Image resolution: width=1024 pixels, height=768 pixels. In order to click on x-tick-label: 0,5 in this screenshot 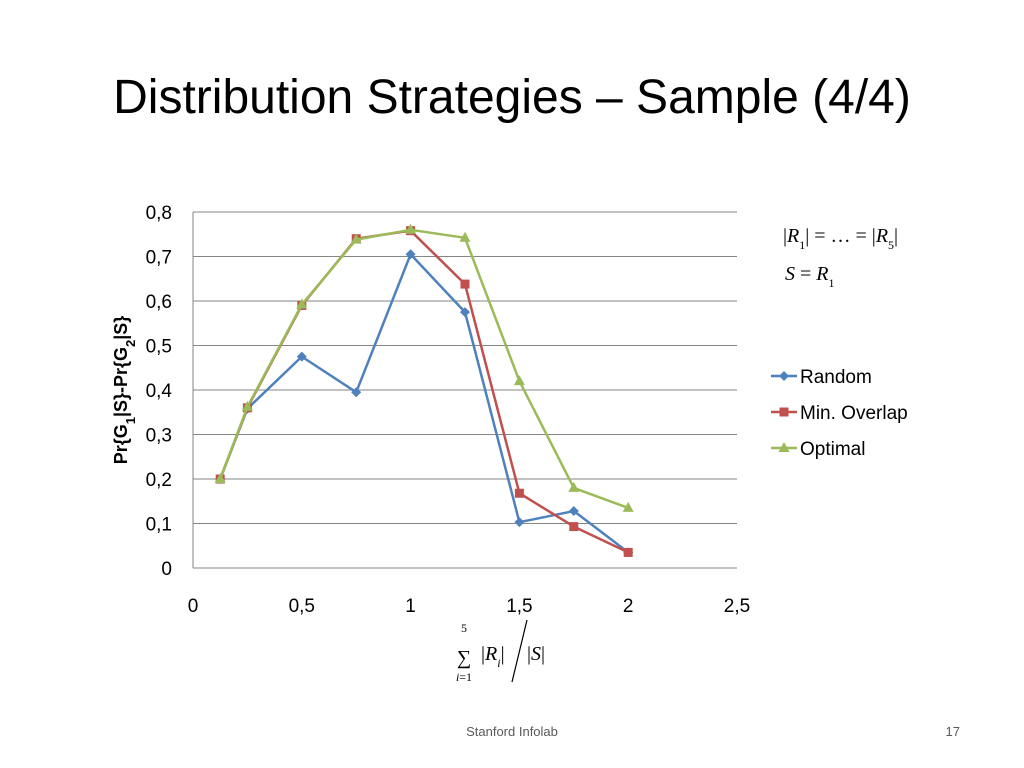, I will do `click(302, 606)`.